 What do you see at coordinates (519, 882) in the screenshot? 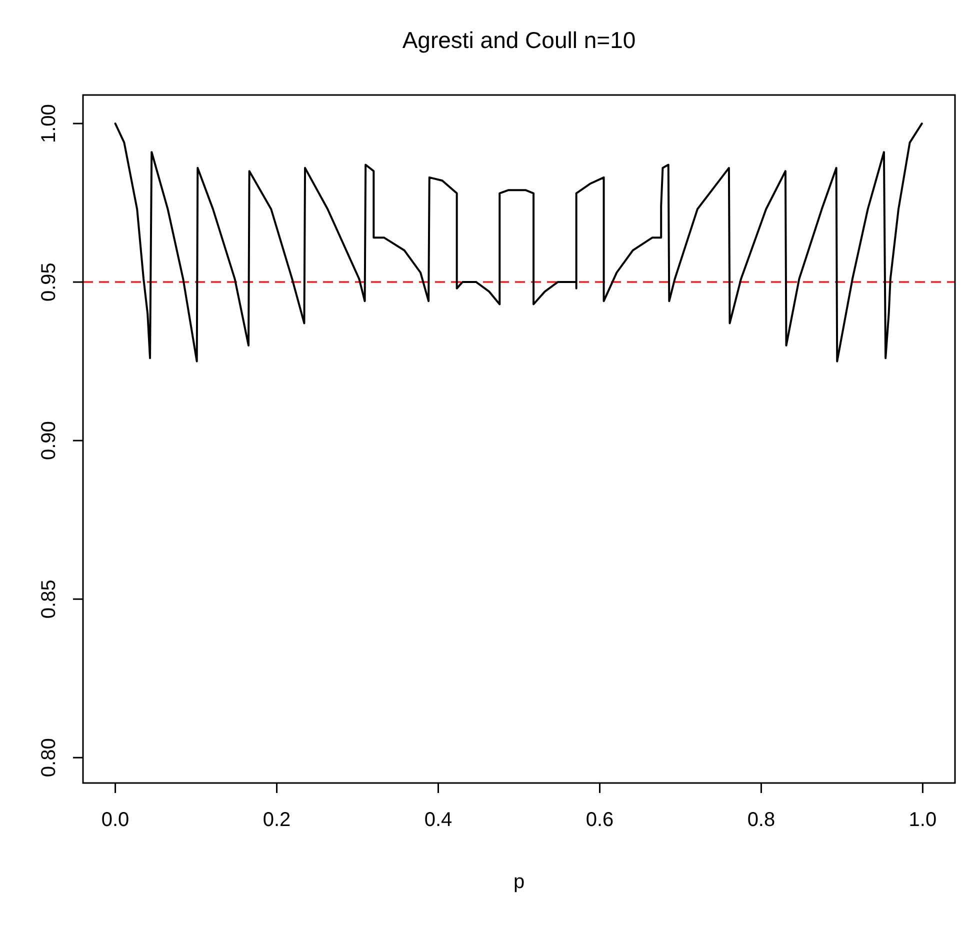
I see `x-axis-title: p` at bounding box center [519, 882].